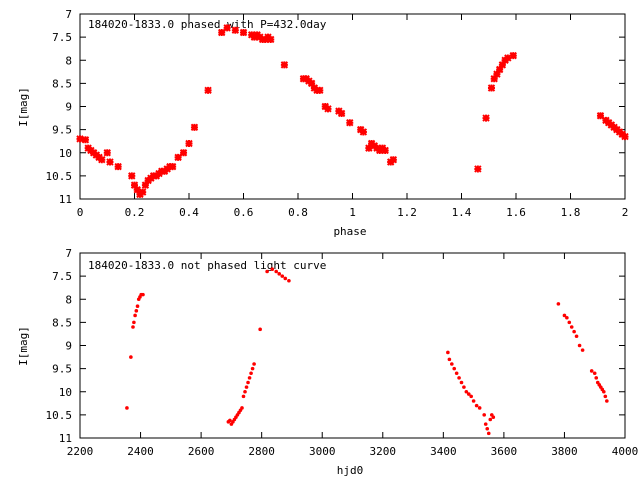 The image size is (640, 480). I want to click on unphased-y-axis-label: I[mag], so click(23, 346).